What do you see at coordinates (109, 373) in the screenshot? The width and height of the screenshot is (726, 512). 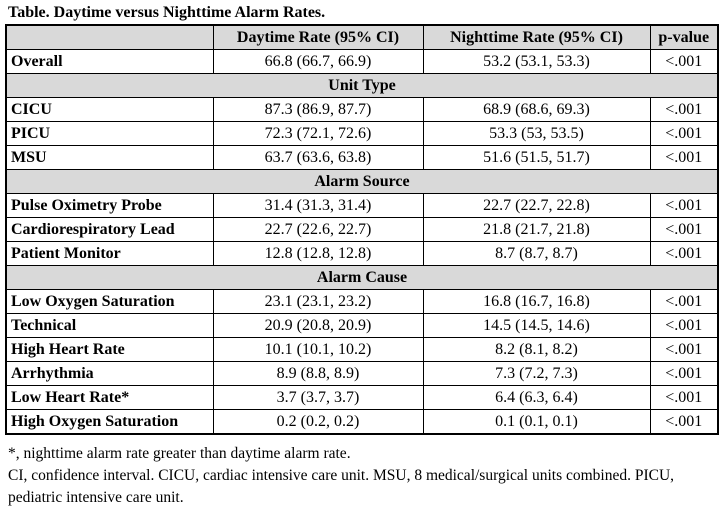 I see `row-label: Arrhythmia` at bounding box center [109, 373].